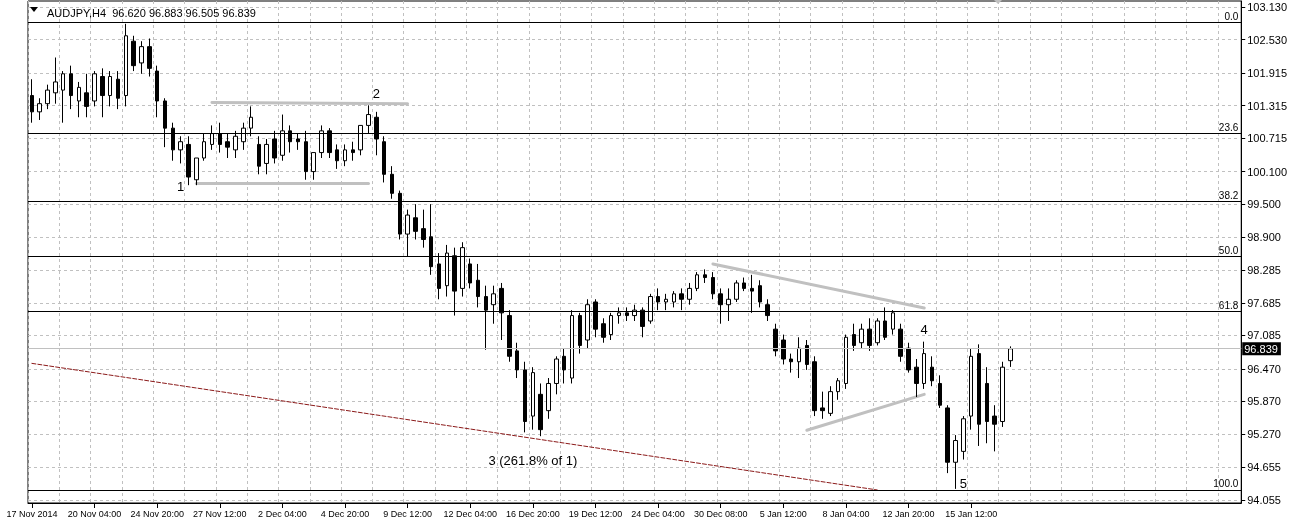  What do you see at coordinates (1267, 171) in the screenshot?
I see `y-tick-label: 100.100` at bounding box center [1267, 171].